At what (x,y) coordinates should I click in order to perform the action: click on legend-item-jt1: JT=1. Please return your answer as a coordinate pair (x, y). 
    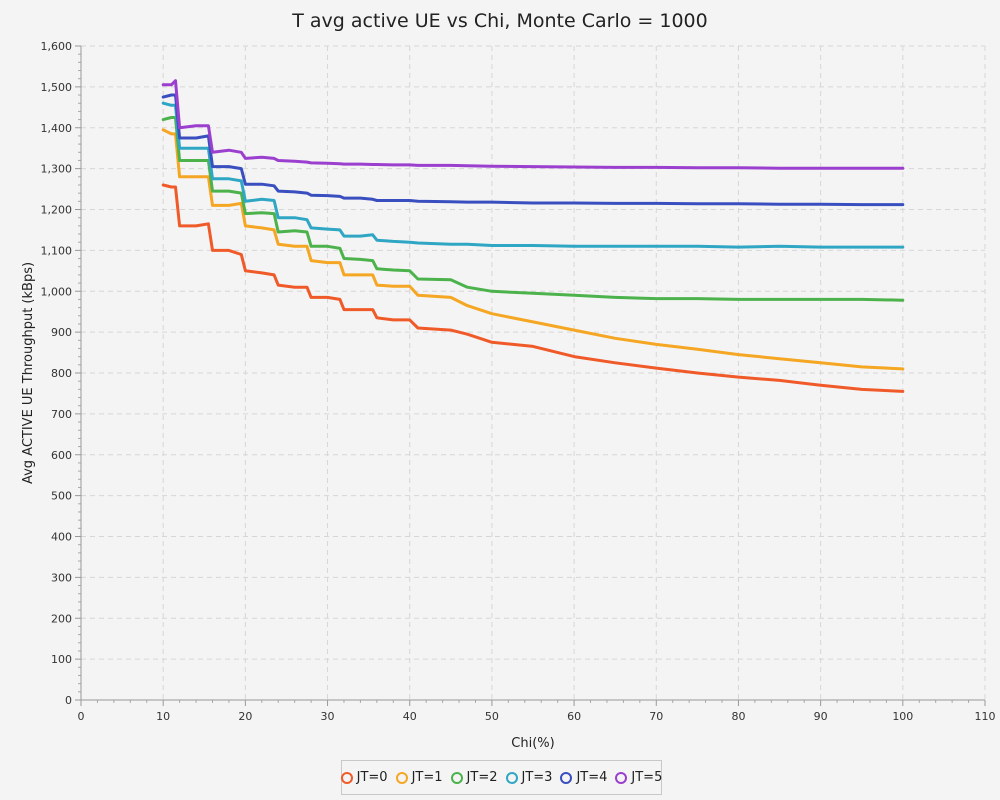
    Looking at the image, I should click on (419, 777).